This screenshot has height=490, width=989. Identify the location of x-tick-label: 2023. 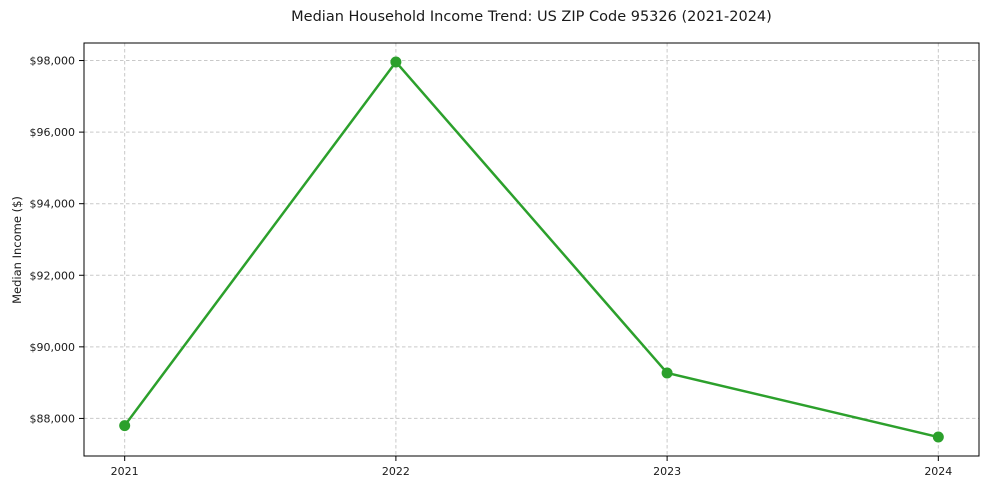
(667, 471).